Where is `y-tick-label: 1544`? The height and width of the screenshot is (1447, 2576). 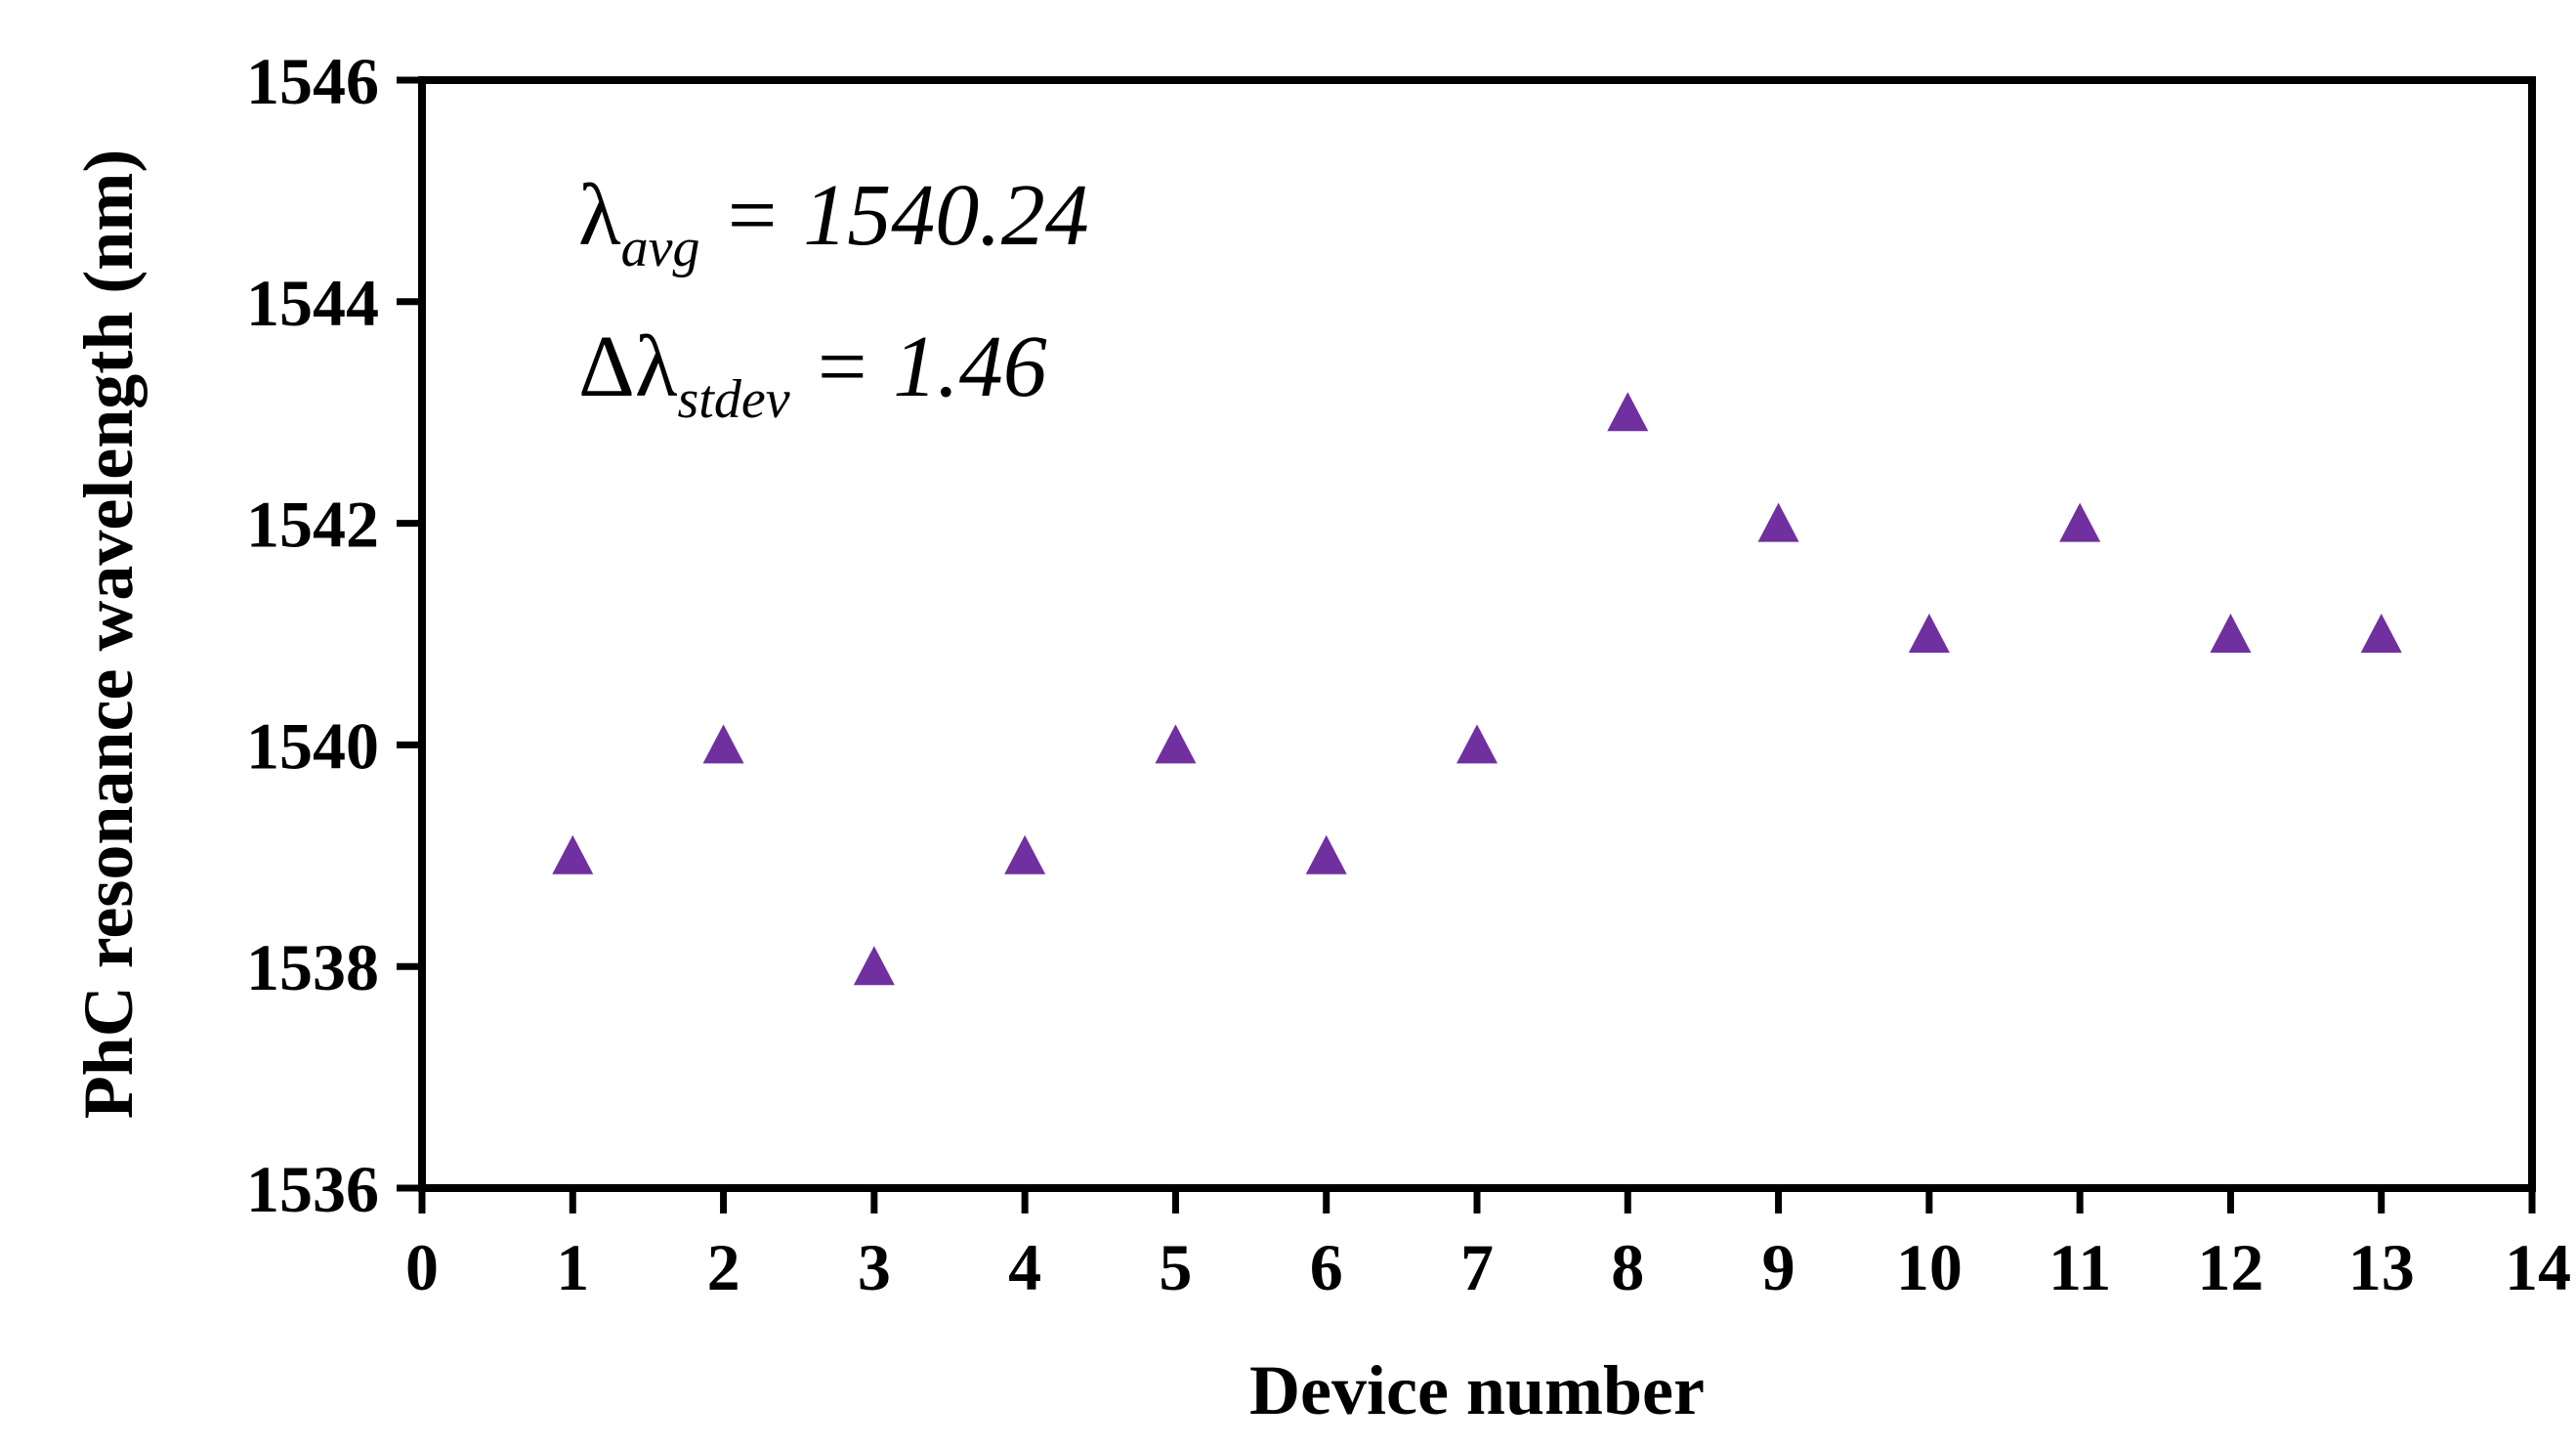 y-tick-label: 1544 is located at coordinates (312, 303).